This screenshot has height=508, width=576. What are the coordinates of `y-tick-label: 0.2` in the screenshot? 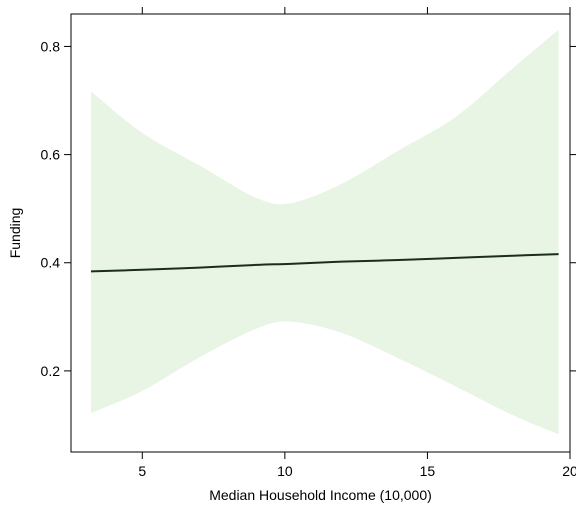 It's located at (51, 371).